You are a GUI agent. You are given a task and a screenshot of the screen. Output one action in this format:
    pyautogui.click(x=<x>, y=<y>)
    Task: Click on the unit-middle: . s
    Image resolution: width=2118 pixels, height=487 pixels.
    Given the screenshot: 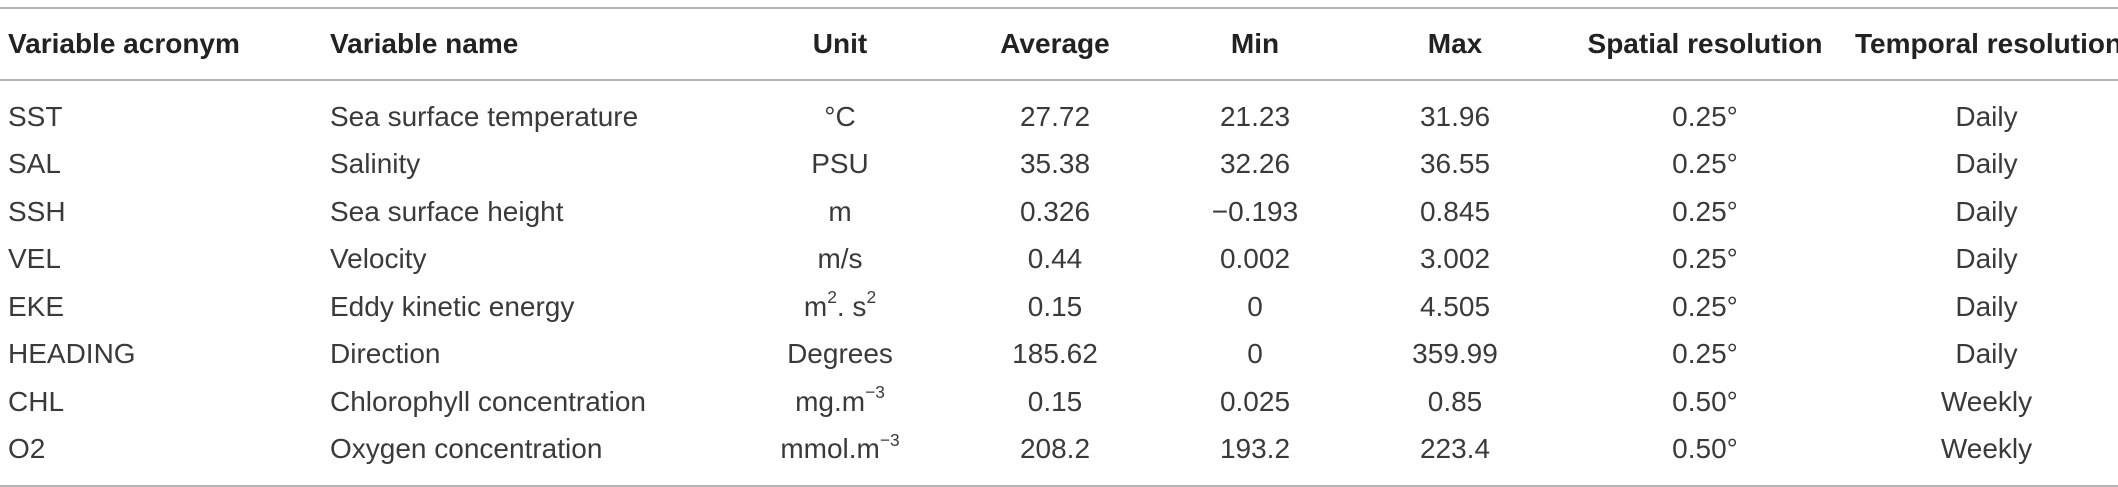 What is the action you would take?
    pyautogui.click(x=851, y=306)
    